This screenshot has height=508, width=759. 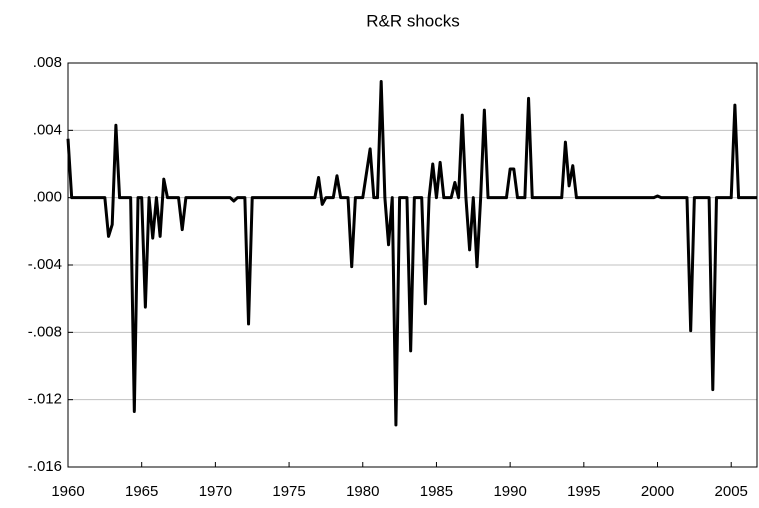 I want to click on x-tick-label: 1975, so click(x=288, y=491).